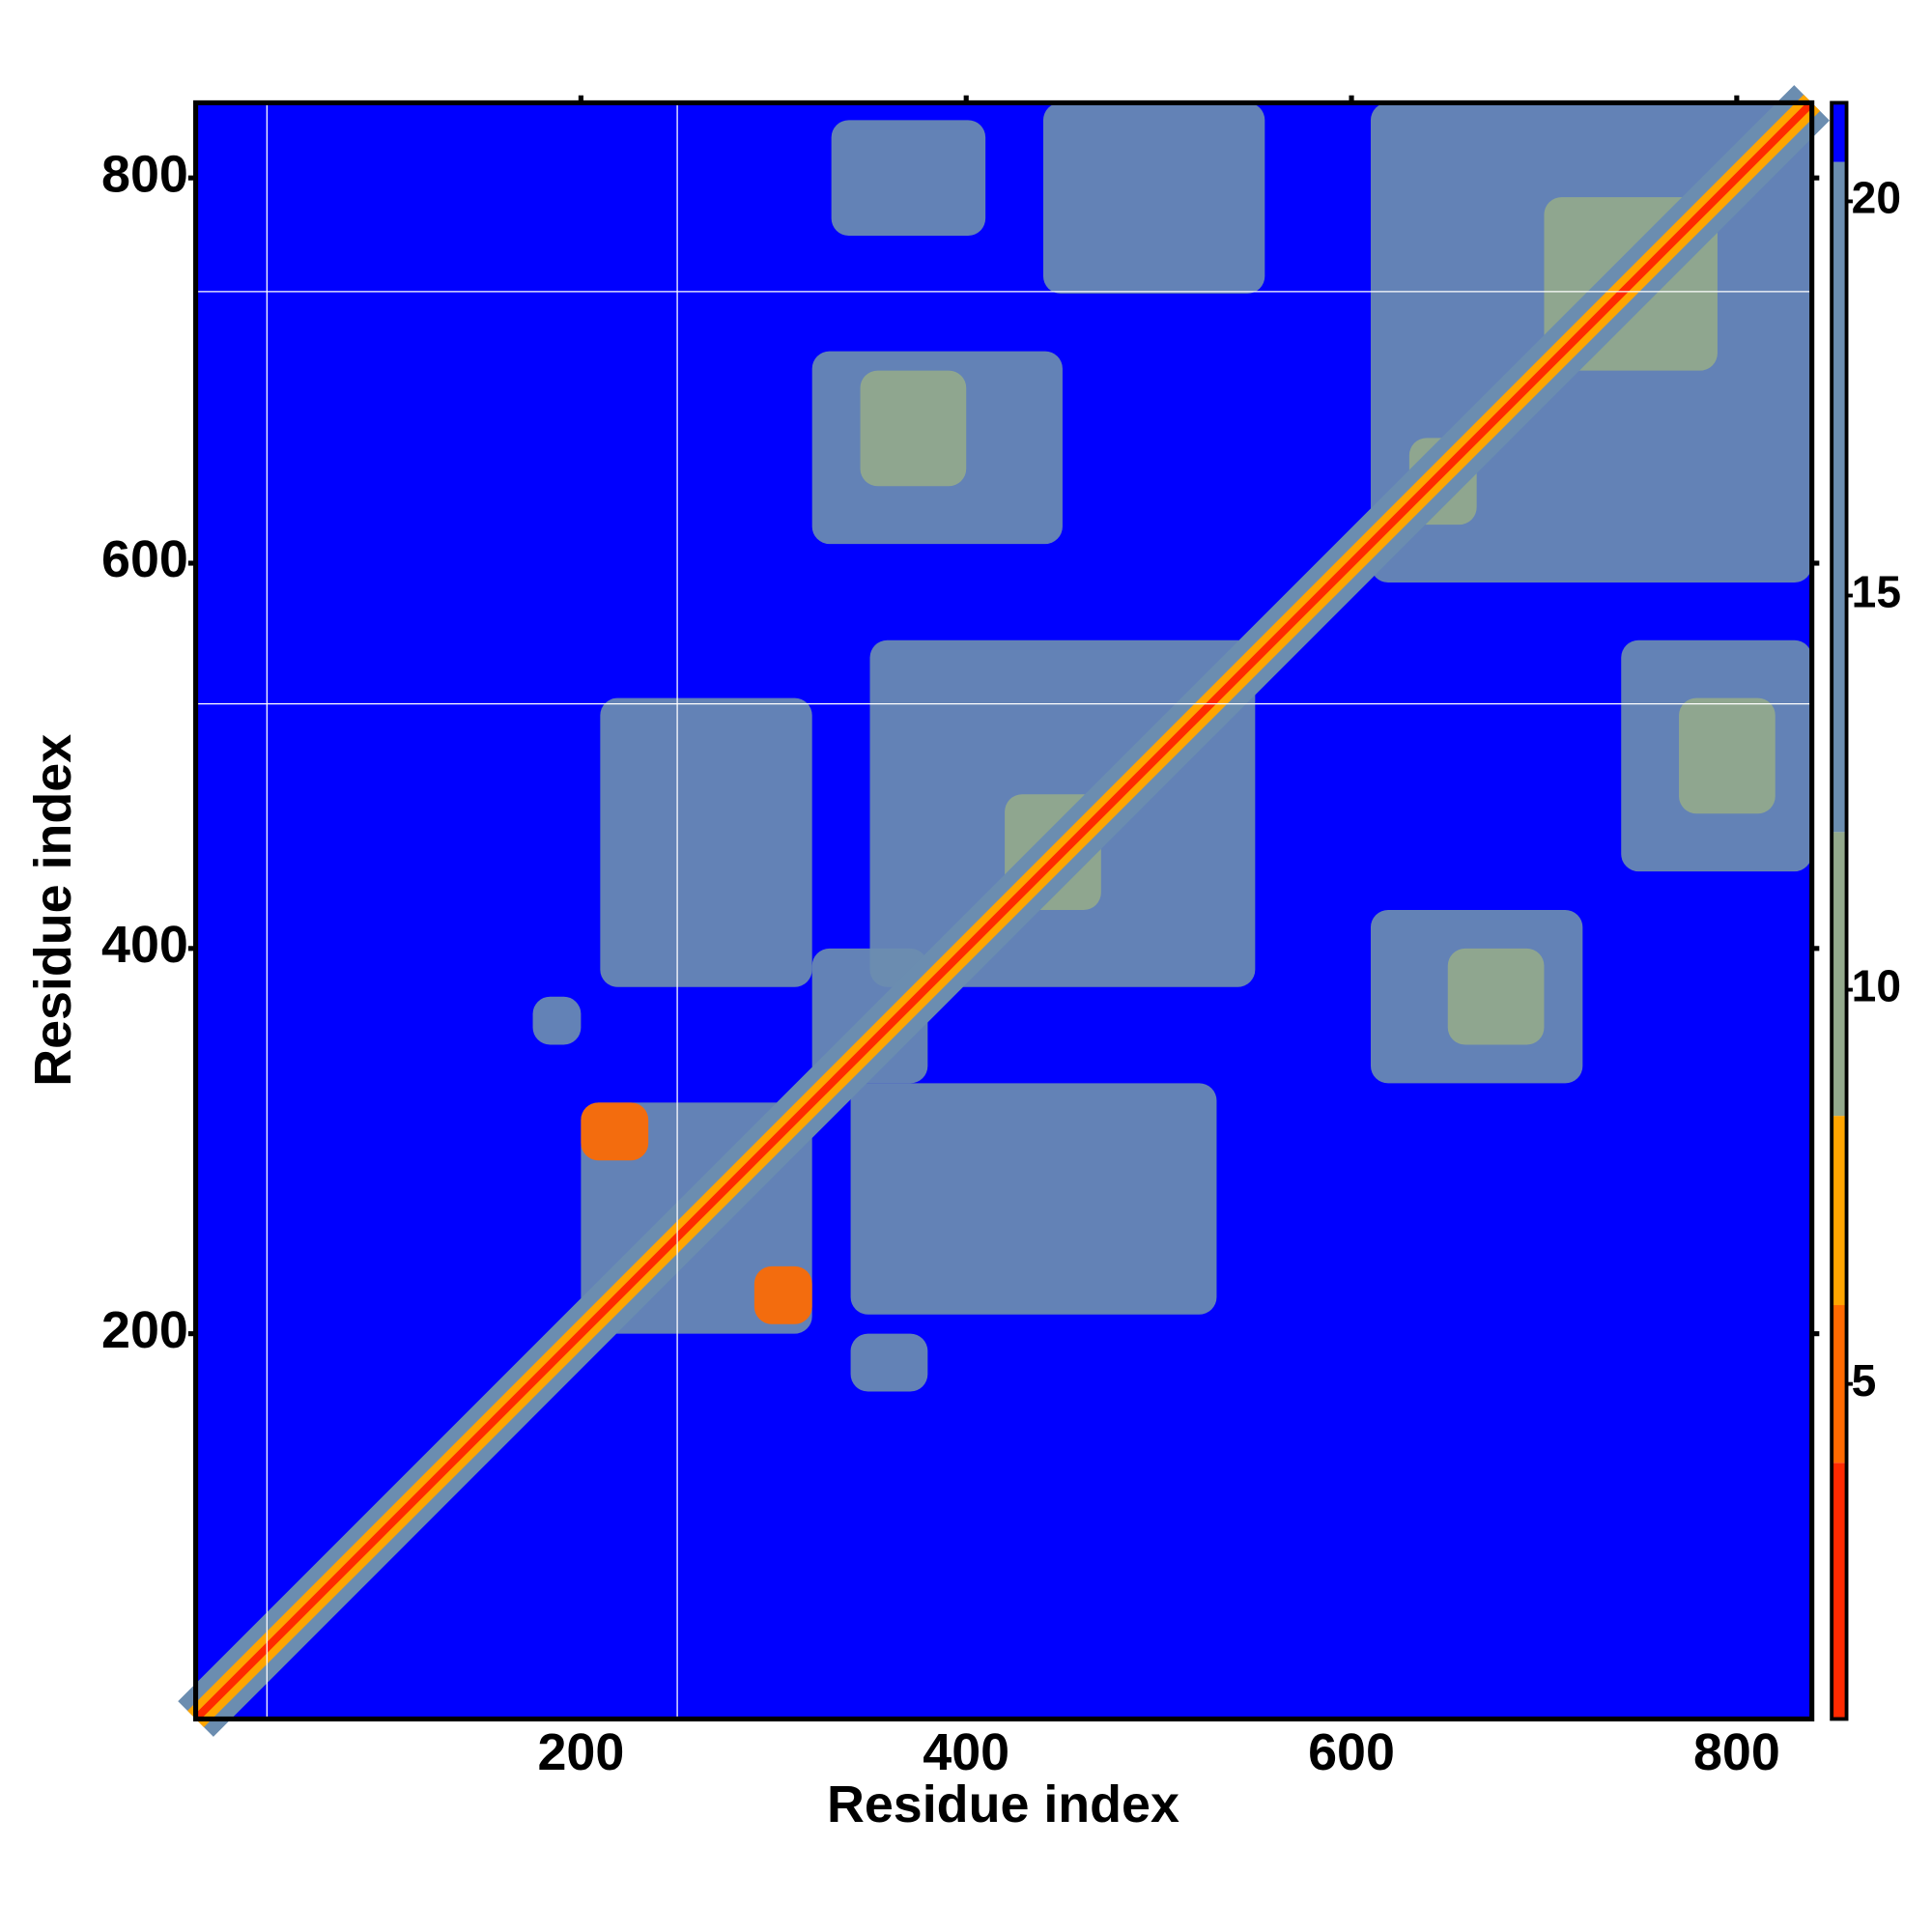 The image size is (1932, 1932). What do you see at coordinates (1876, 198) in the screenshot?
I see `colorbar-tick-label: 20` at bounding box center [1876, 198].